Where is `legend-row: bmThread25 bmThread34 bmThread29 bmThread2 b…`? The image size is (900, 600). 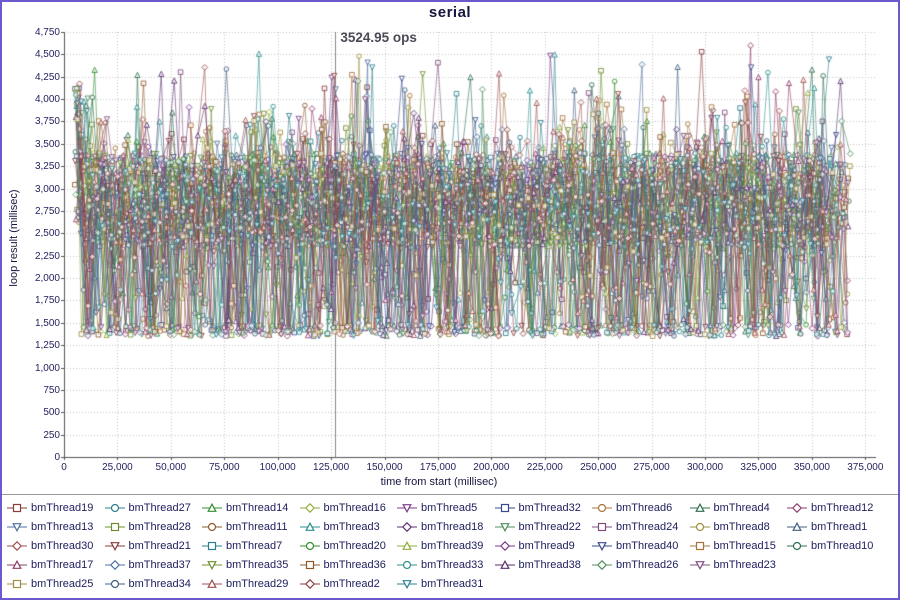
legend-row: bmThread25 bmThread34 bmThread29 bmThread2 b… is located at coordinates (452, 583).